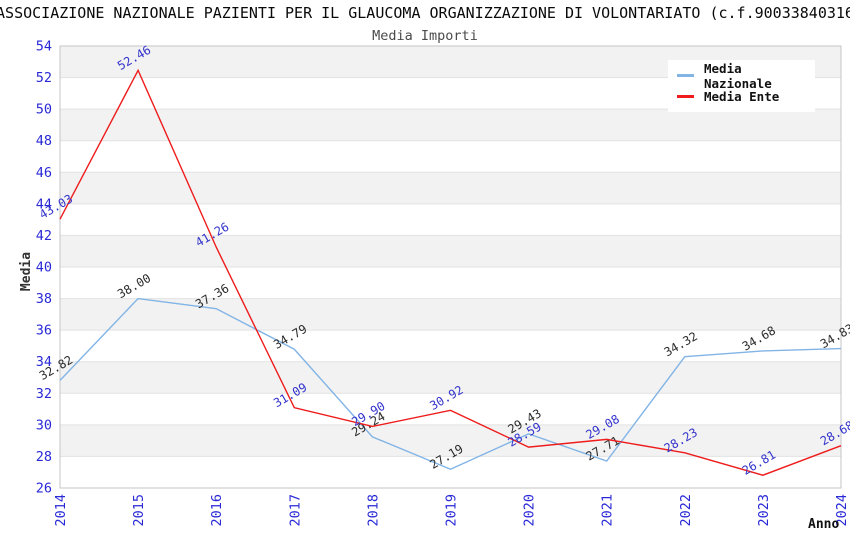 The width and height of the screenshot is (850, 550). Describe the element at coordinates (738, 75) in the screenshot. I see `legend-label: Media Nazionale` at that location.